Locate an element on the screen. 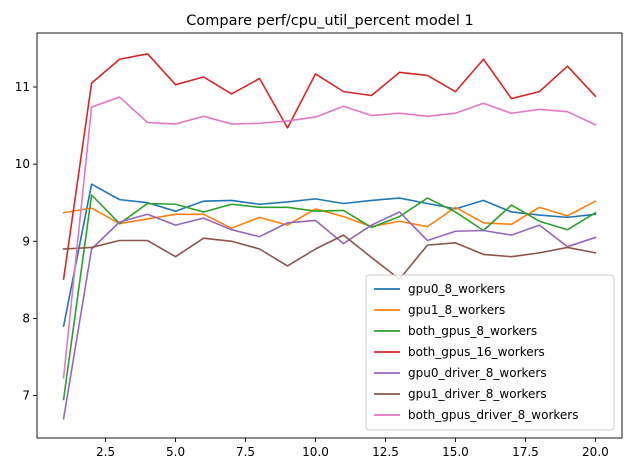 This screenshot has width=630, height=470. legend-label: both_gpus_8_workers is located at coordinates (472, 331).